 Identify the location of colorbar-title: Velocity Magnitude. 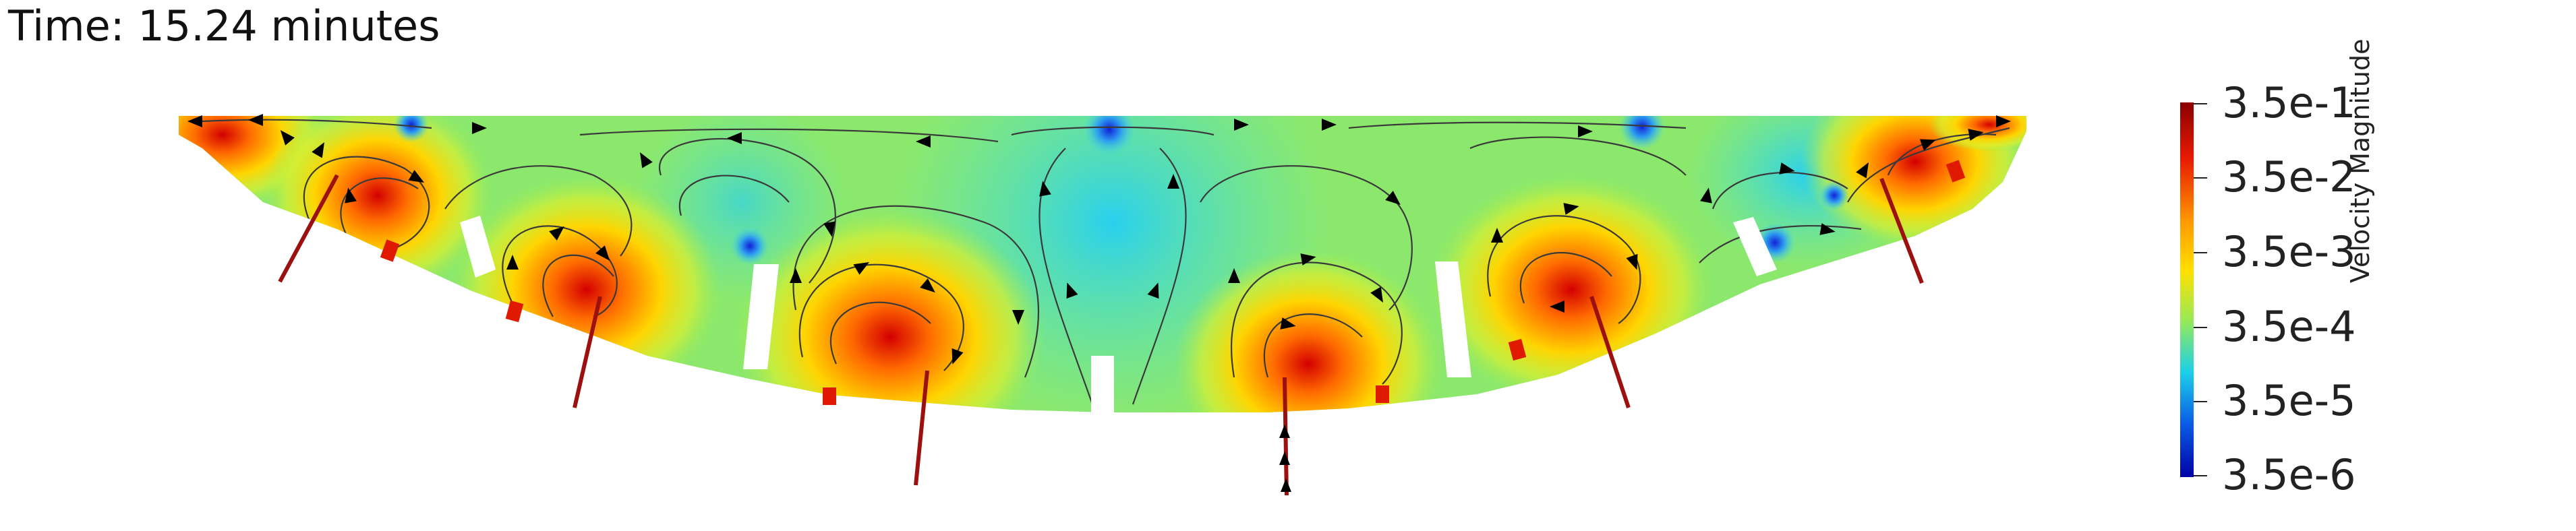
(2360, 160).